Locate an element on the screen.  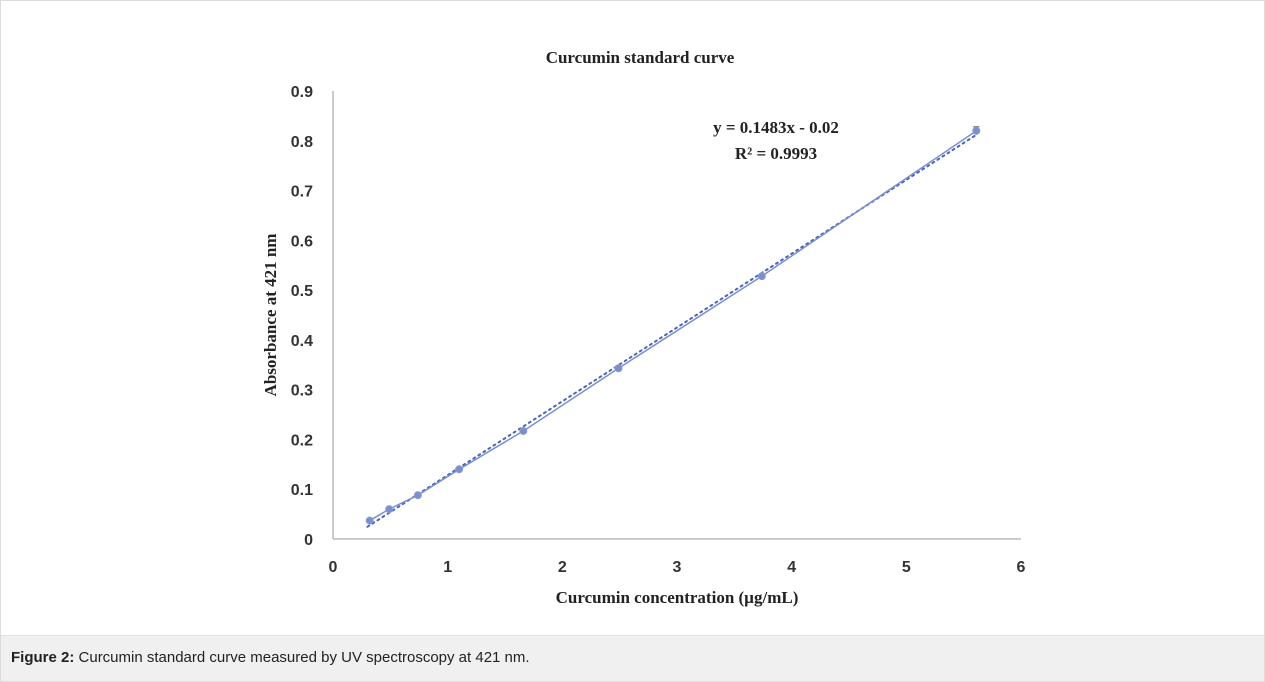
y-tick-label: 0.2 is located at coordinates (302, 440).